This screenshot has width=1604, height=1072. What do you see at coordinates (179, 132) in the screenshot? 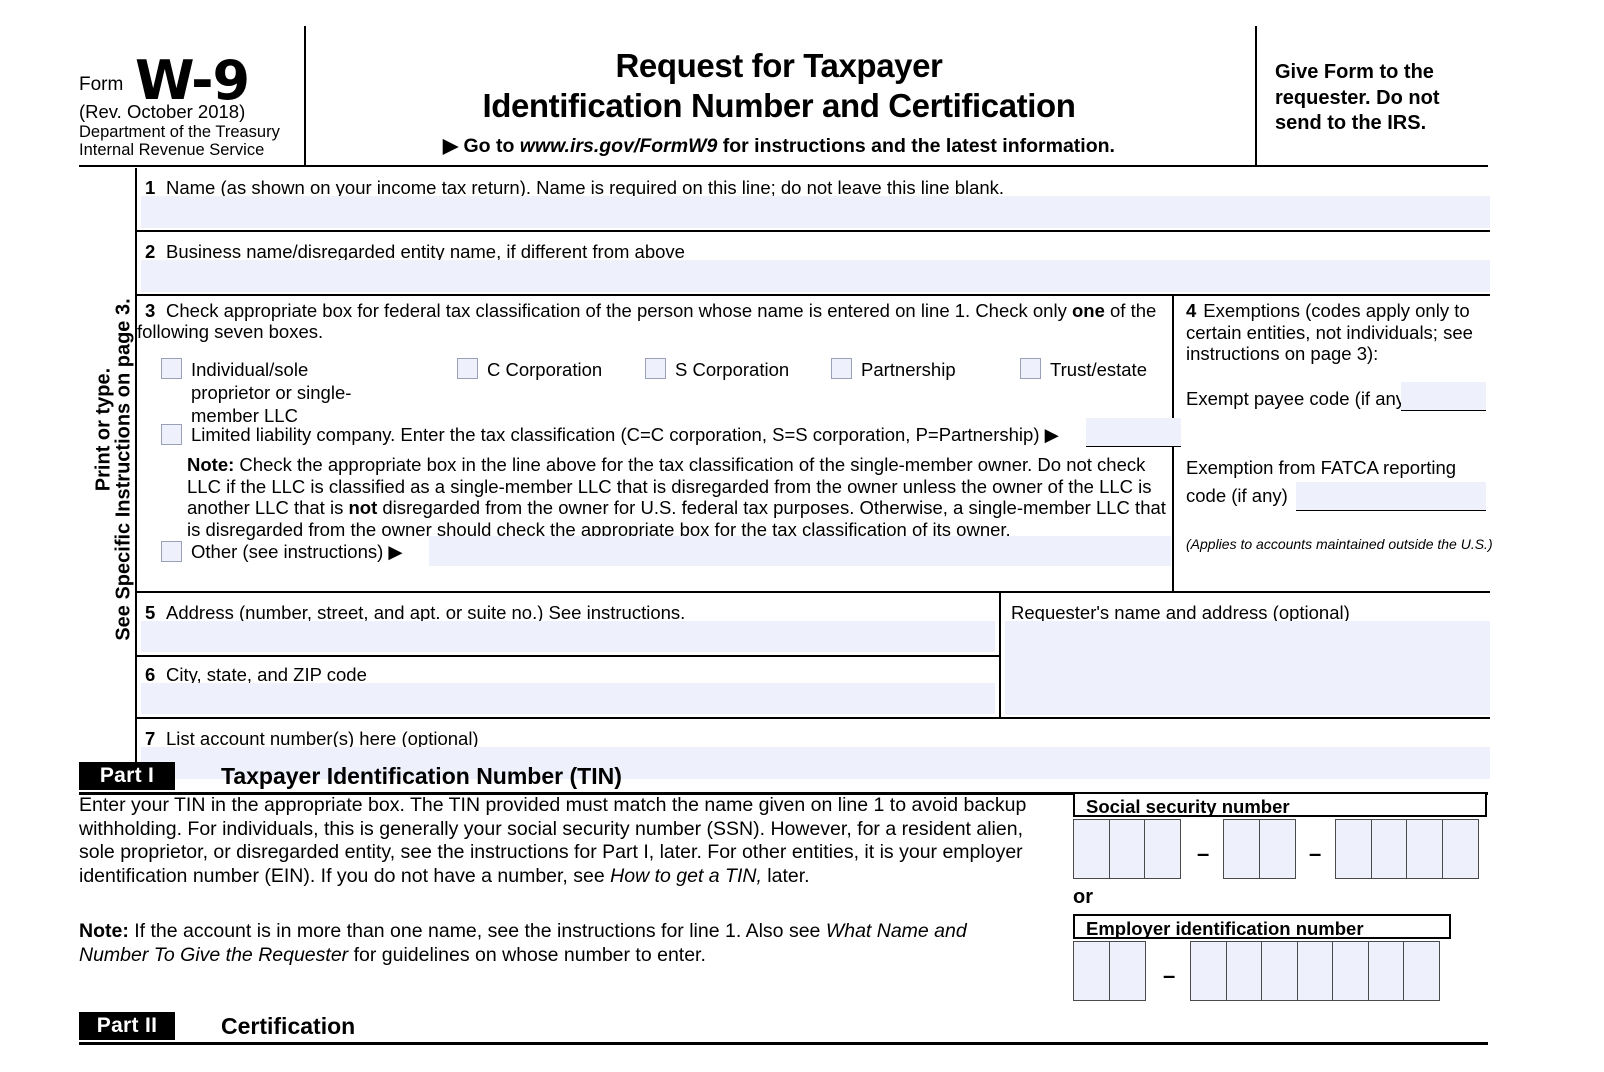
I see `dept-treasury-line: Department of the Treasury` at bounding box center [179, 132].